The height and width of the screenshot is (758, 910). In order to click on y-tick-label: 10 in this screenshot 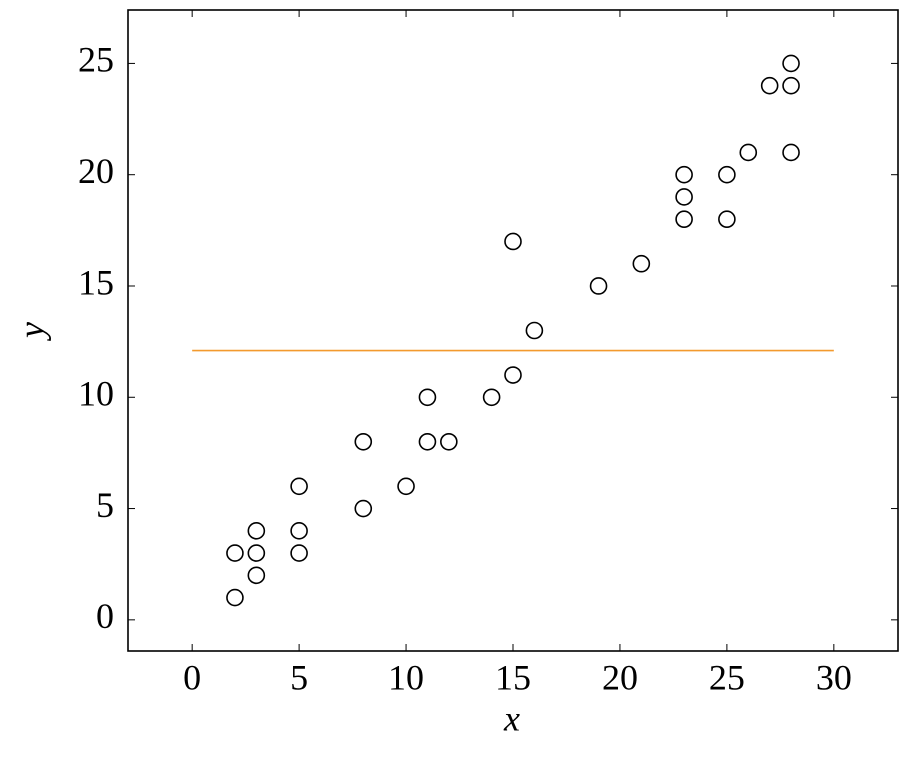, I will do `click(96, 394)`.